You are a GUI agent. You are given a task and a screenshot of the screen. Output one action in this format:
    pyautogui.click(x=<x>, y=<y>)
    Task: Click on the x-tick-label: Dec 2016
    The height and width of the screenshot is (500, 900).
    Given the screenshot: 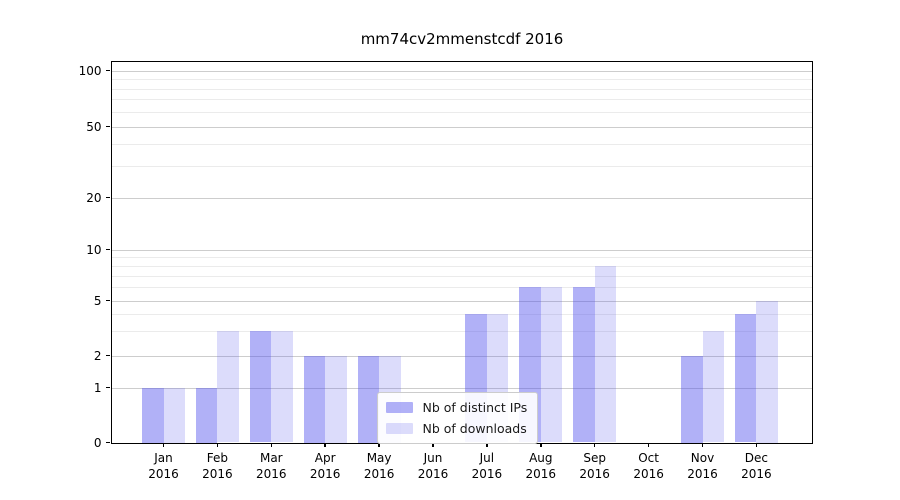 What is the action you would take?
    pyautogui.click(x=756, y=466)
    